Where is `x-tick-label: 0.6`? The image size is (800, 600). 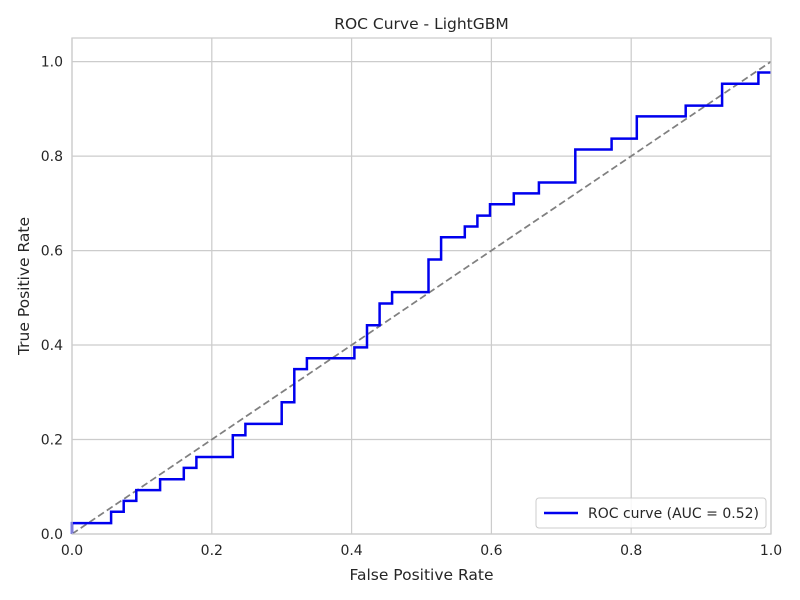 x-tick-label: 0.6 is located at coordinates (491, 551).